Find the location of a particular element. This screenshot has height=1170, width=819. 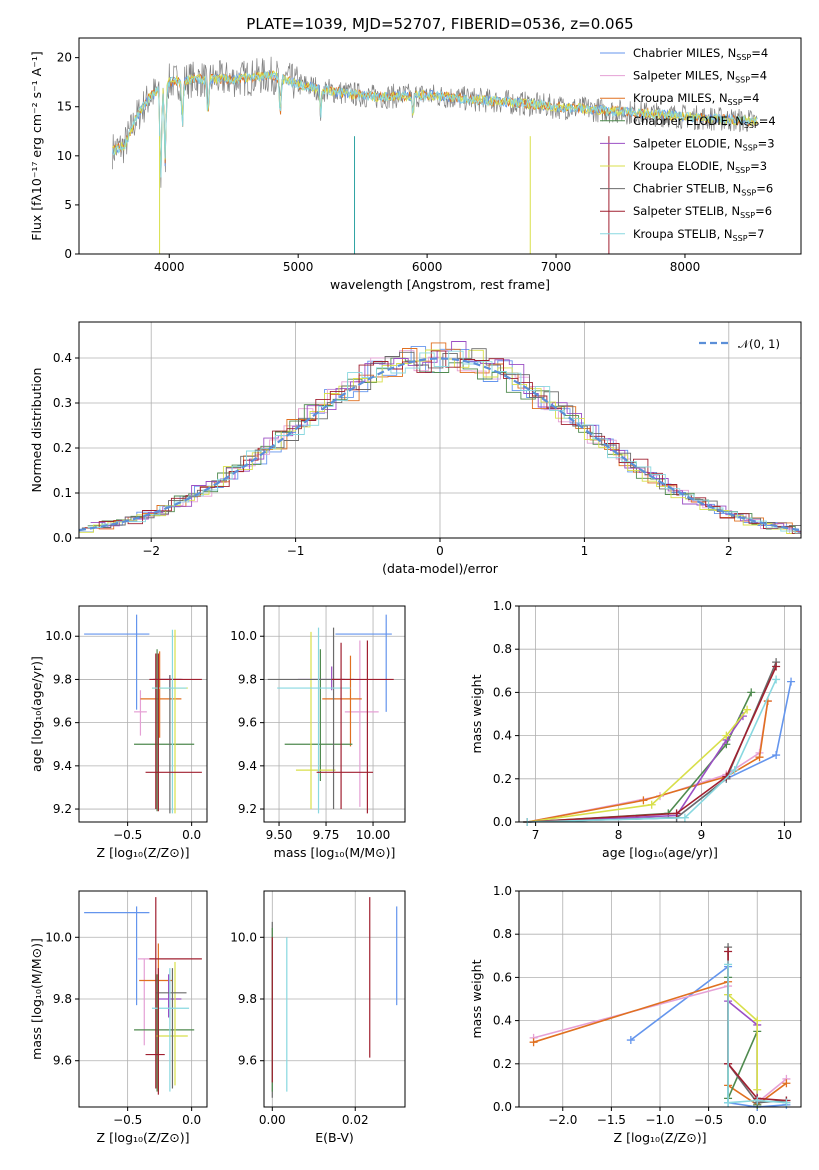

x-tick-label: 4000 is located at coordinates (169, 267).